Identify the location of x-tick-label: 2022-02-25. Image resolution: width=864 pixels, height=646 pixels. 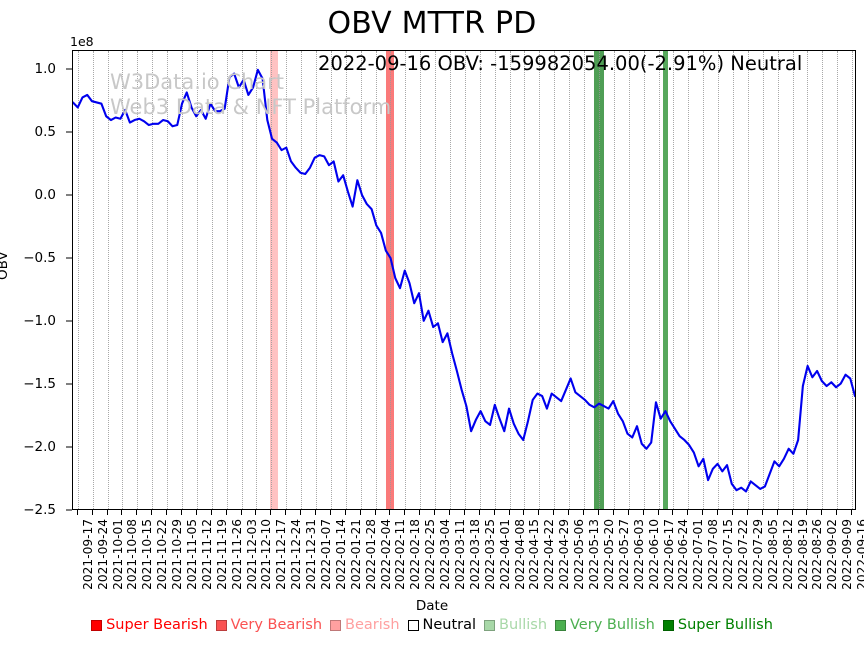
(430, 554).